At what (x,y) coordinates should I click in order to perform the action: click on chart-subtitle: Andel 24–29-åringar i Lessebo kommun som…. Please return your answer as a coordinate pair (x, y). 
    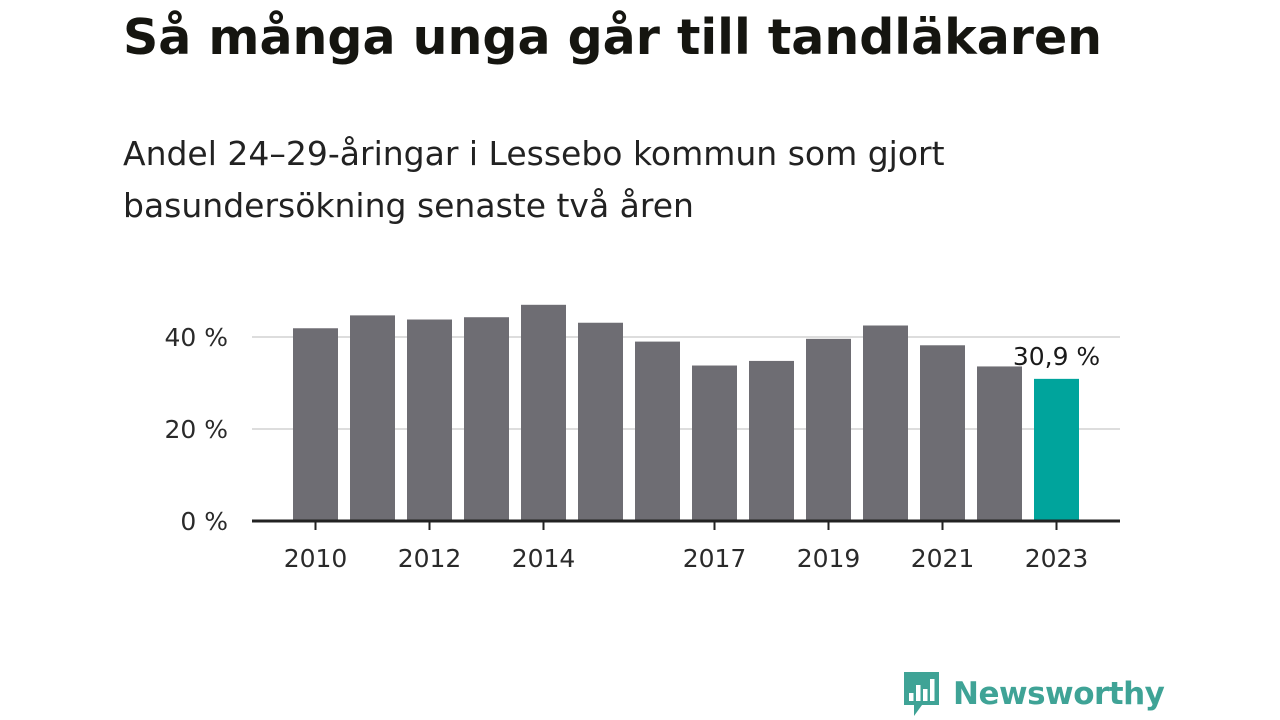
    Looking at the image, I should click on (534, 179).